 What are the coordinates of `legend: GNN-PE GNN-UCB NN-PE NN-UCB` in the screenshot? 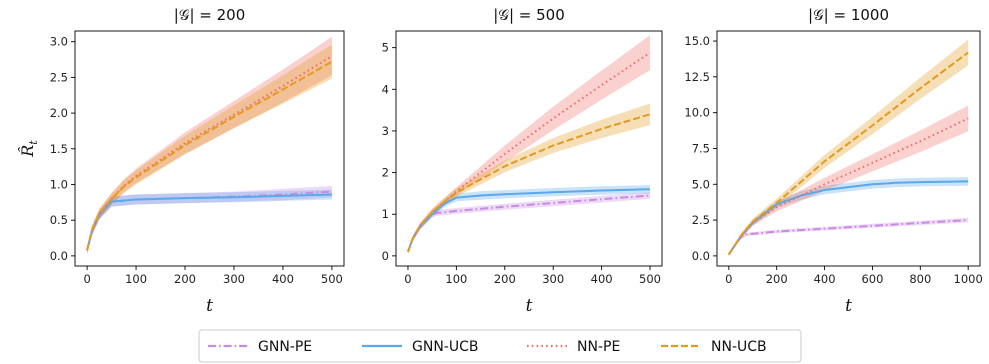 It's located at (500, 346).